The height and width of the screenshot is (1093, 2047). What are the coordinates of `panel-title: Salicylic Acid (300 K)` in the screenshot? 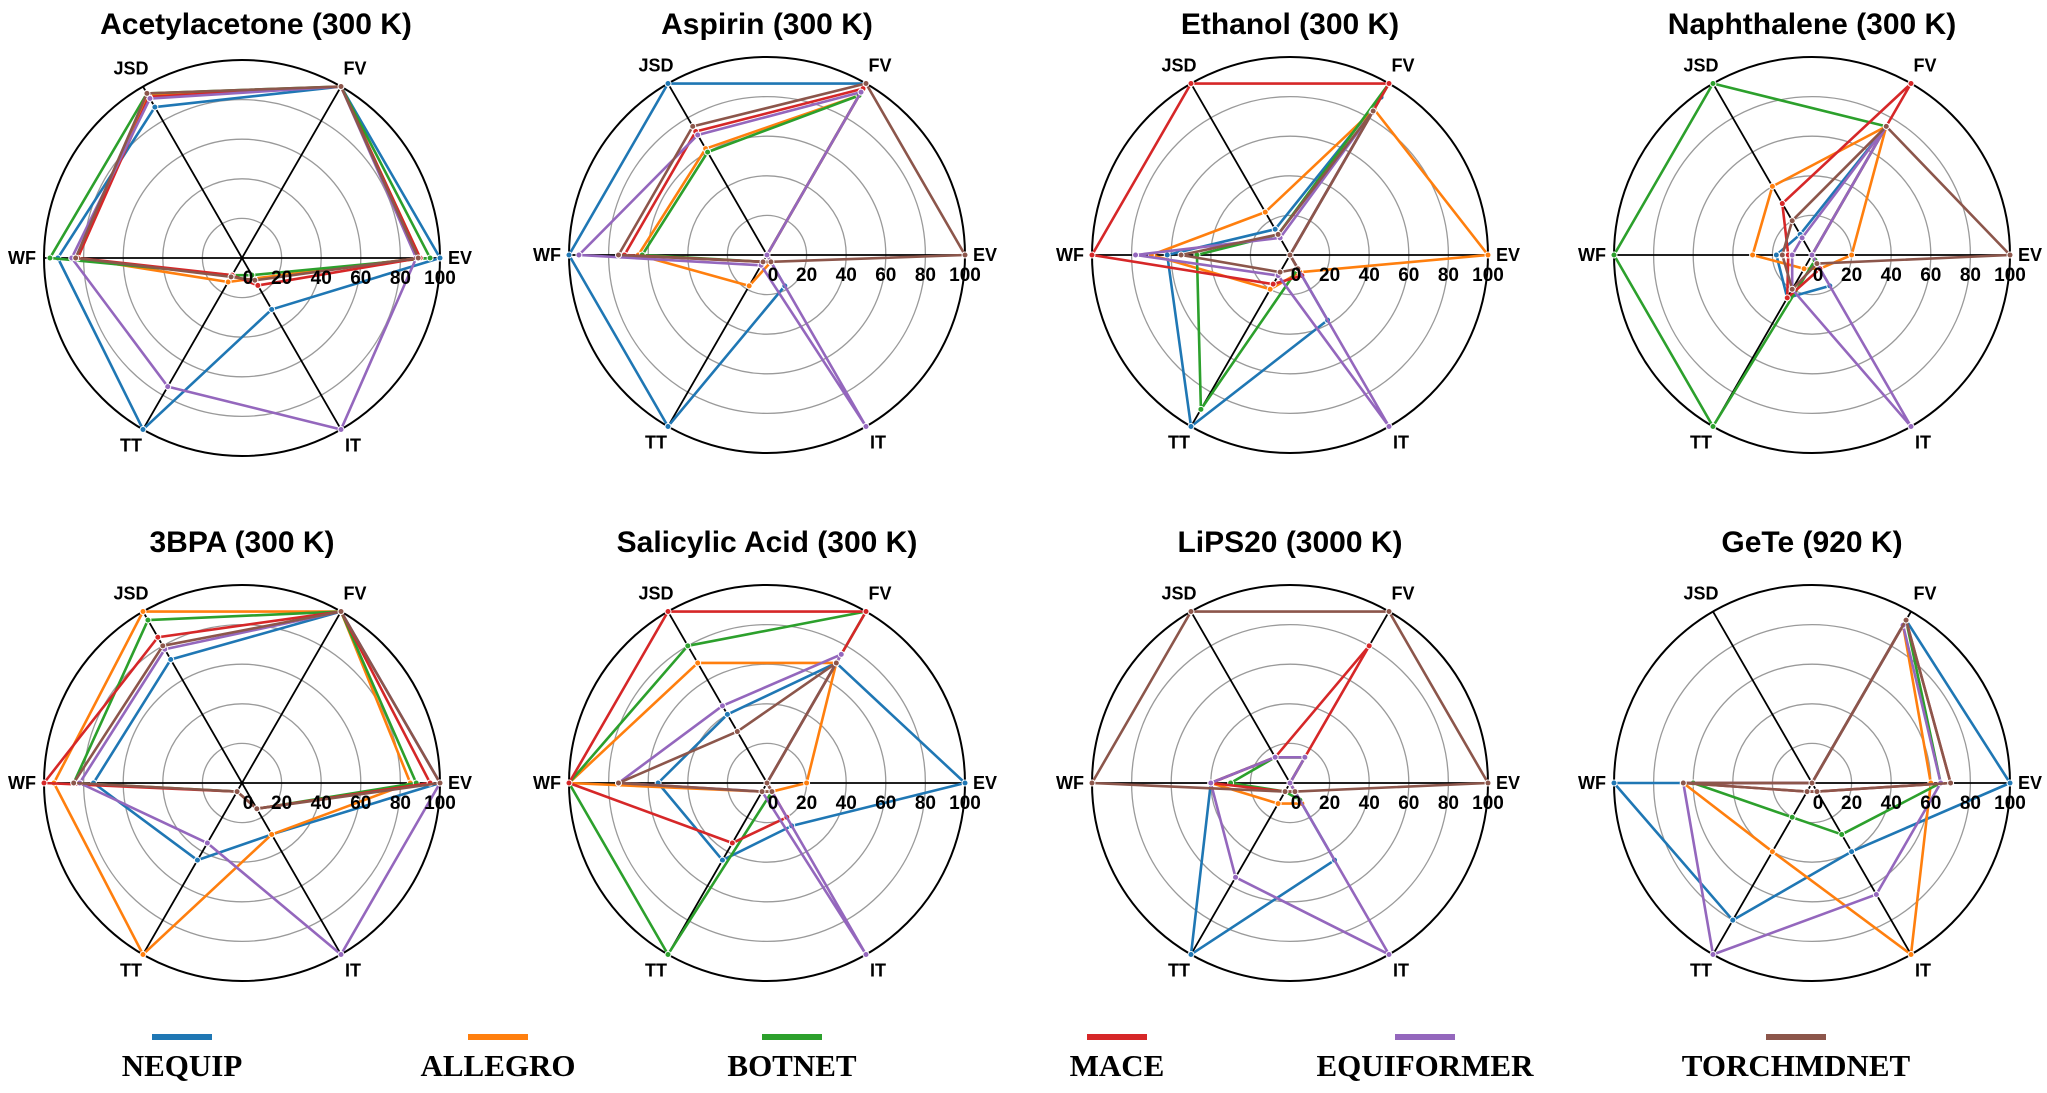 It's located at (767, 542).